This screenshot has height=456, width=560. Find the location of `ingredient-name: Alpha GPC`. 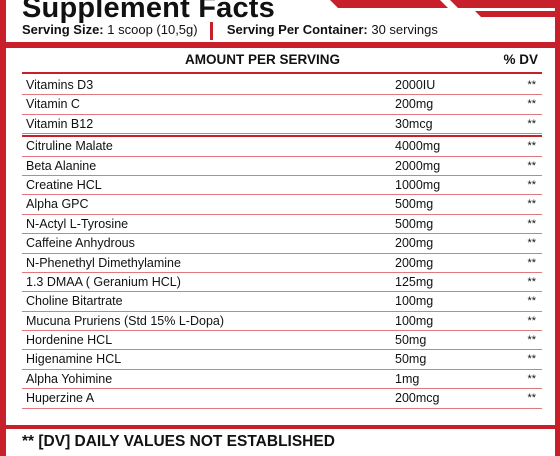

ingredient-name: Alpha GPC is located at coordinates (57, 204).